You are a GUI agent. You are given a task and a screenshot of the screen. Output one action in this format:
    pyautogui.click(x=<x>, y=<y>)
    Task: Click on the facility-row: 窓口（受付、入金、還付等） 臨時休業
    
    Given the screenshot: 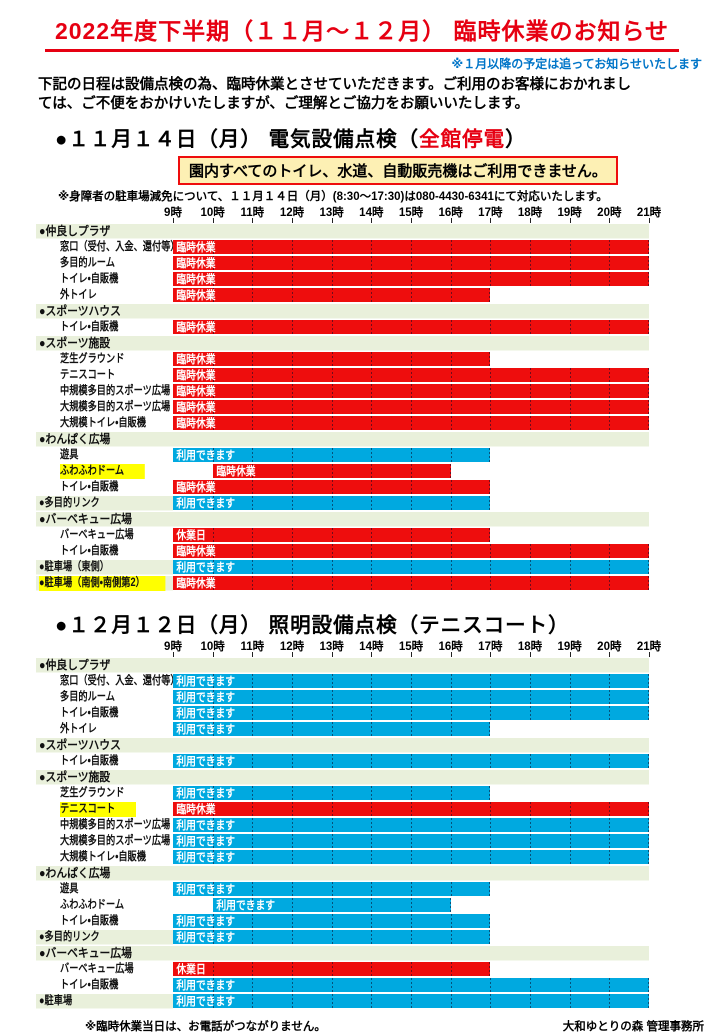 What is the action you would take?
    pyautogui.click(x=342, y=248)
    